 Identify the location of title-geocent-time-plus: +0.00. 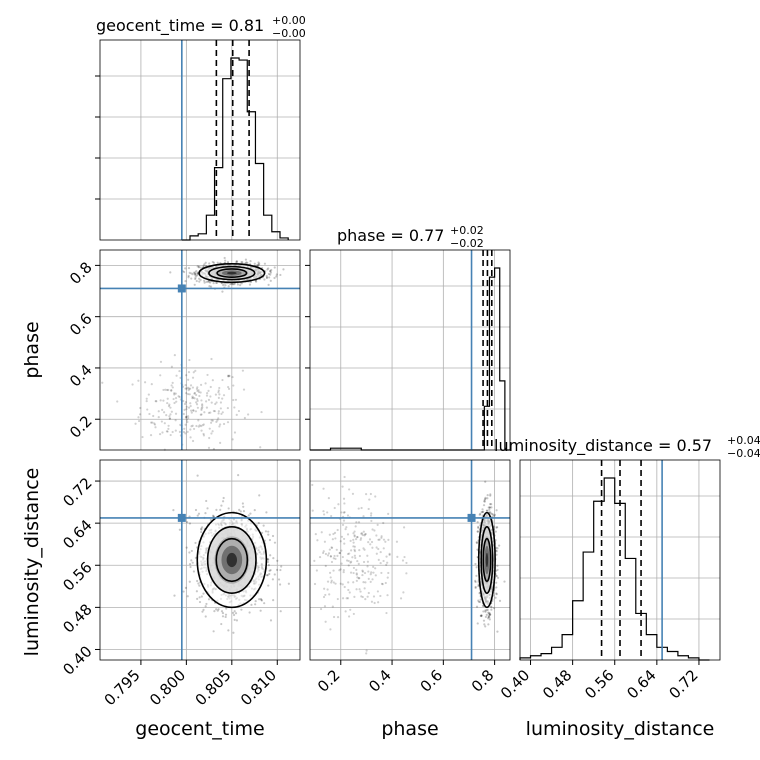
(289, 20).